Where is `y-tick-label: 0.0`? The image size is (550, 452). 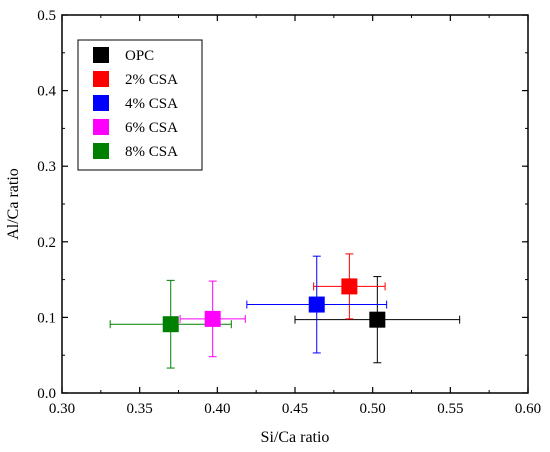
y-tick-label: 0.0 is located at coordinates (46, 394).